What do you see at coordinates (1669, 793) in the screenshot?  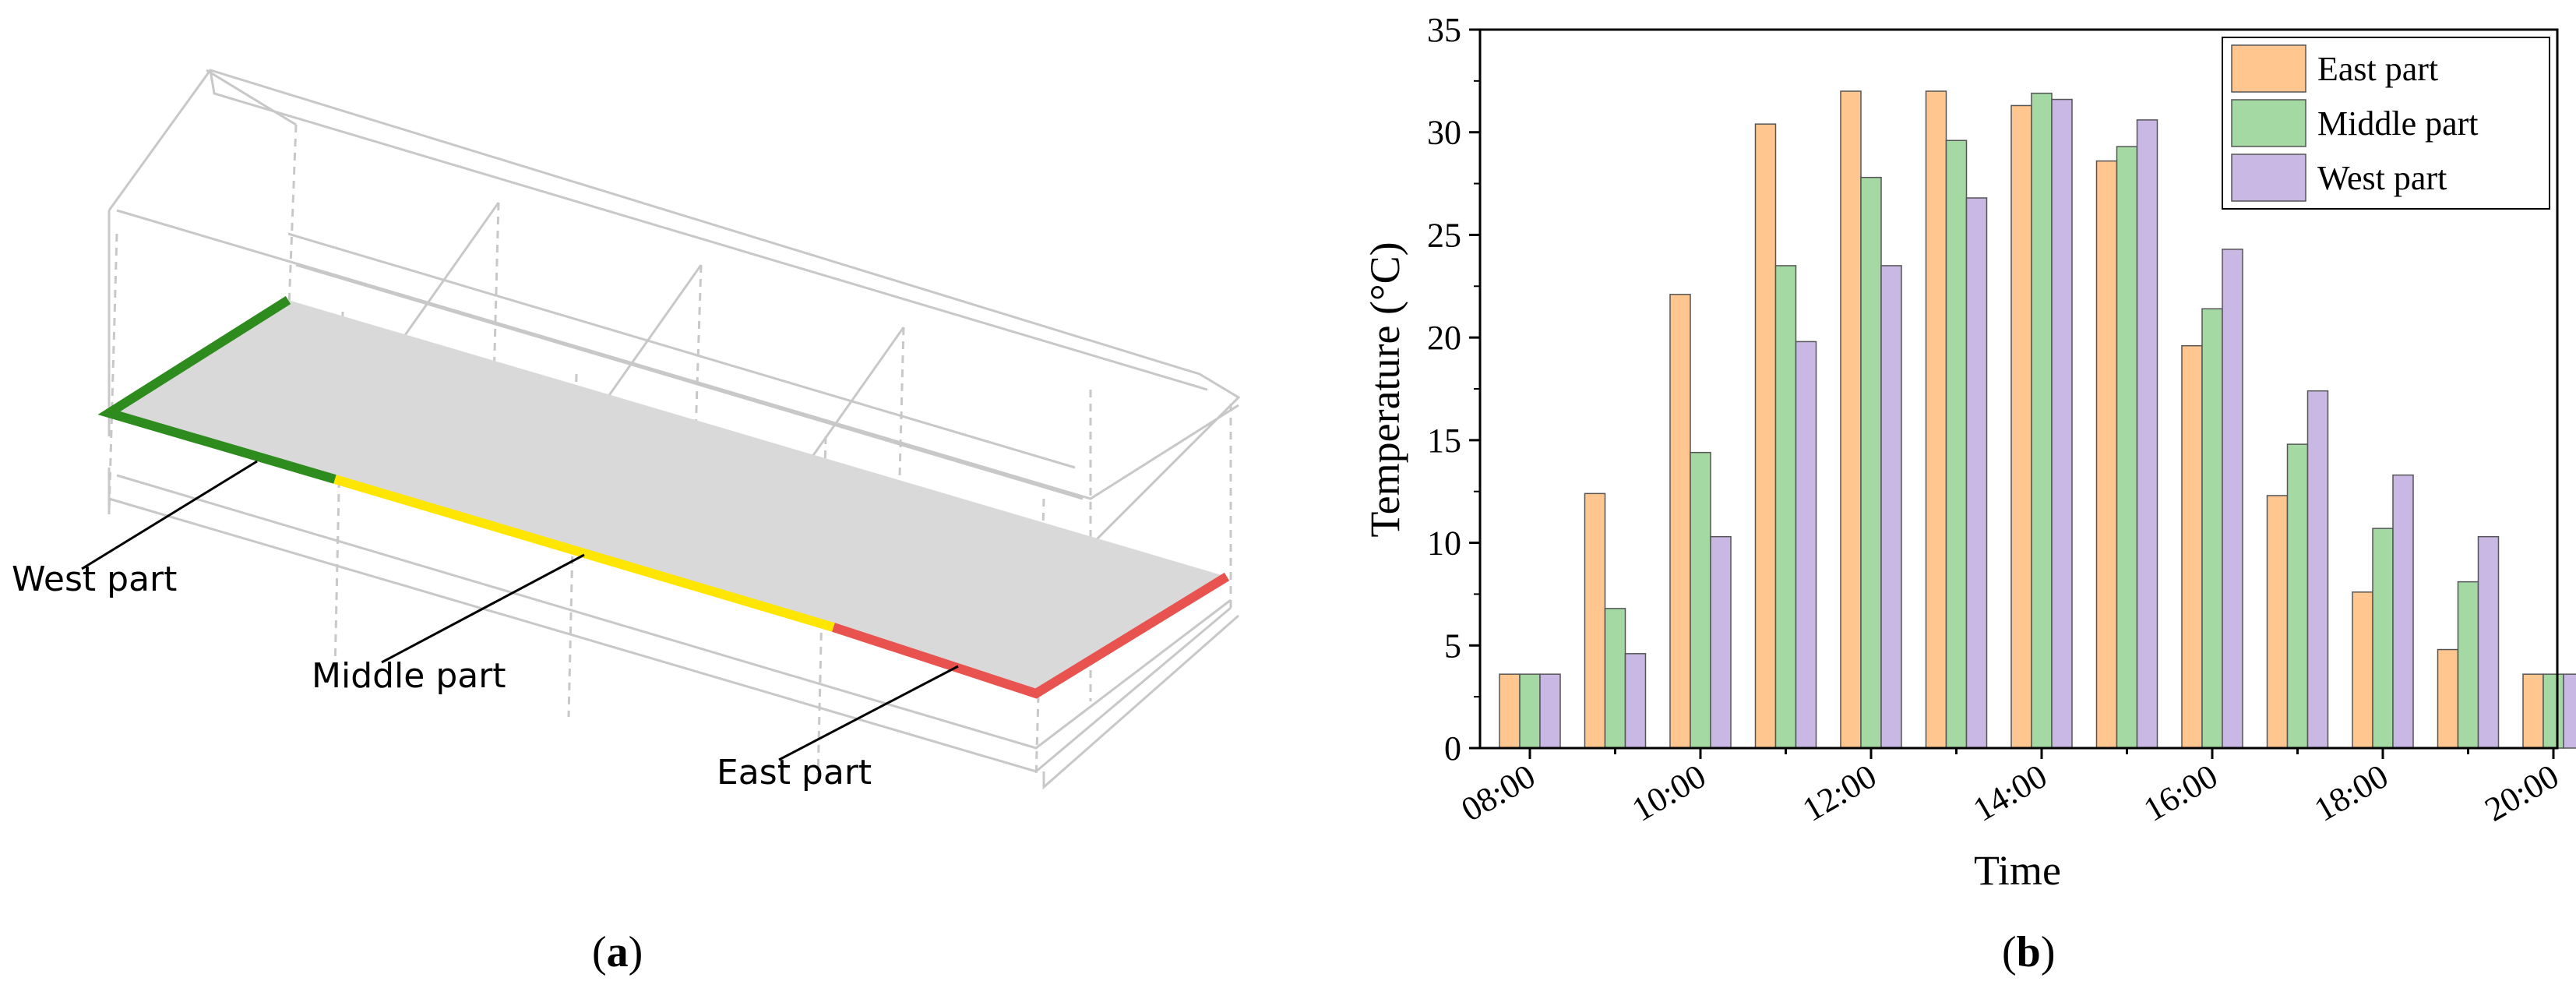 I see `x-tick-label: 10:00` at bounding box center [1669, 793].